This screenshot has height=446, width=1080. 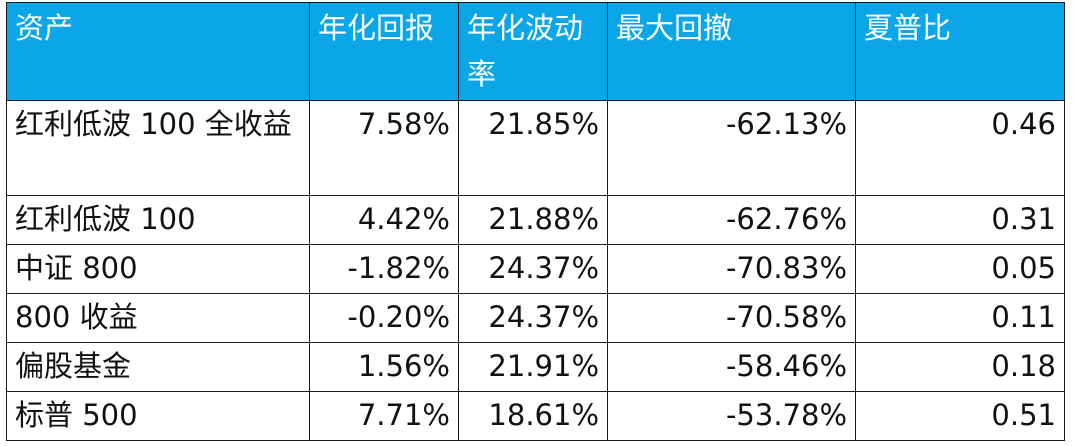 I want to click on table-row: 标普 500 7.71% 18.61% -53.78% 0.51, so click(x=535, y=416).